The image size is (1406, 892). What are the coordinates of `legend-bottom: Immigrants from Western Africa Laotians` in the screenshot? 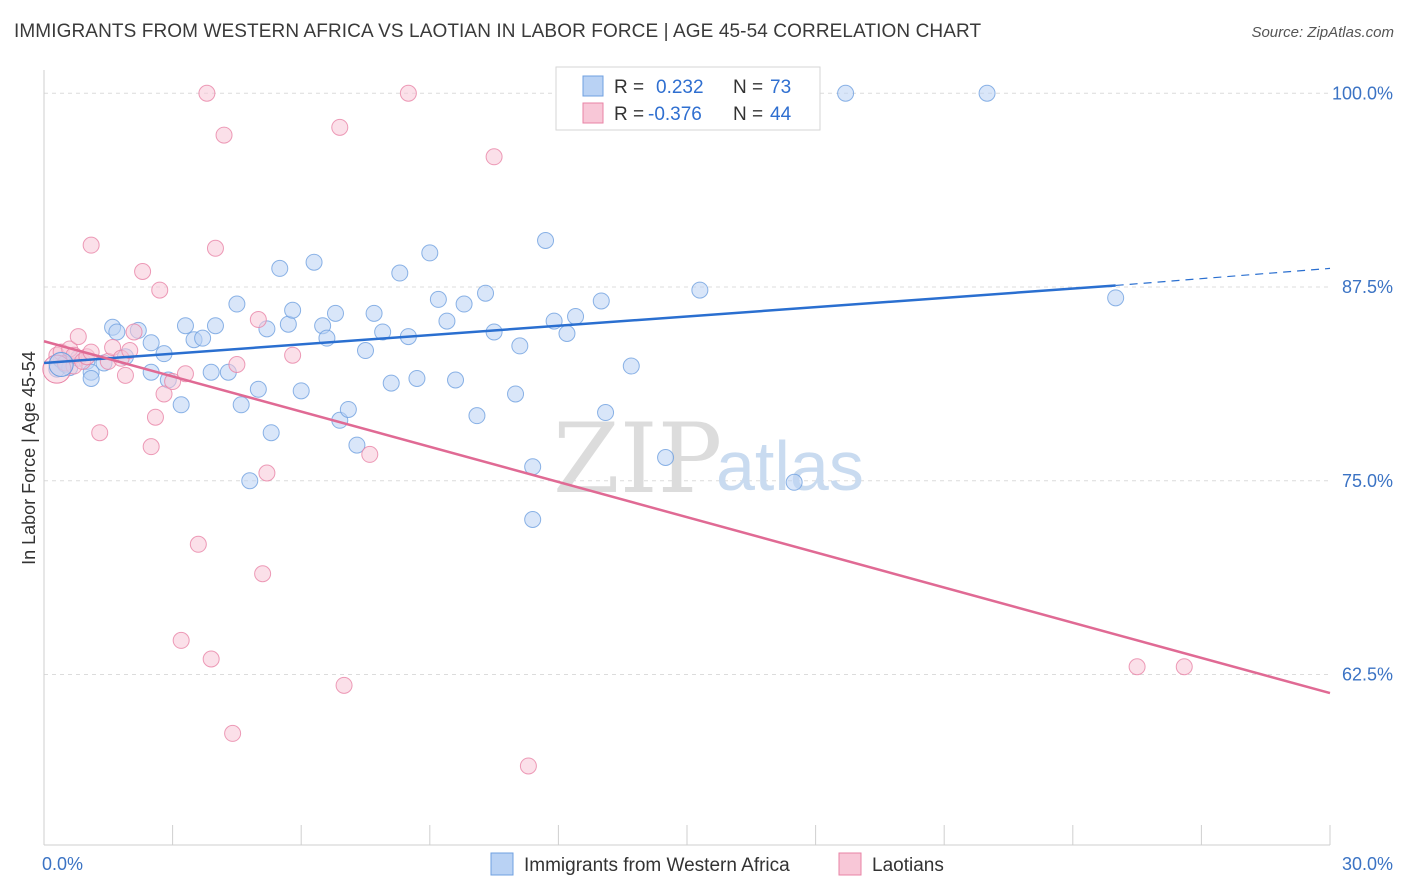 It's located at (717, 864).